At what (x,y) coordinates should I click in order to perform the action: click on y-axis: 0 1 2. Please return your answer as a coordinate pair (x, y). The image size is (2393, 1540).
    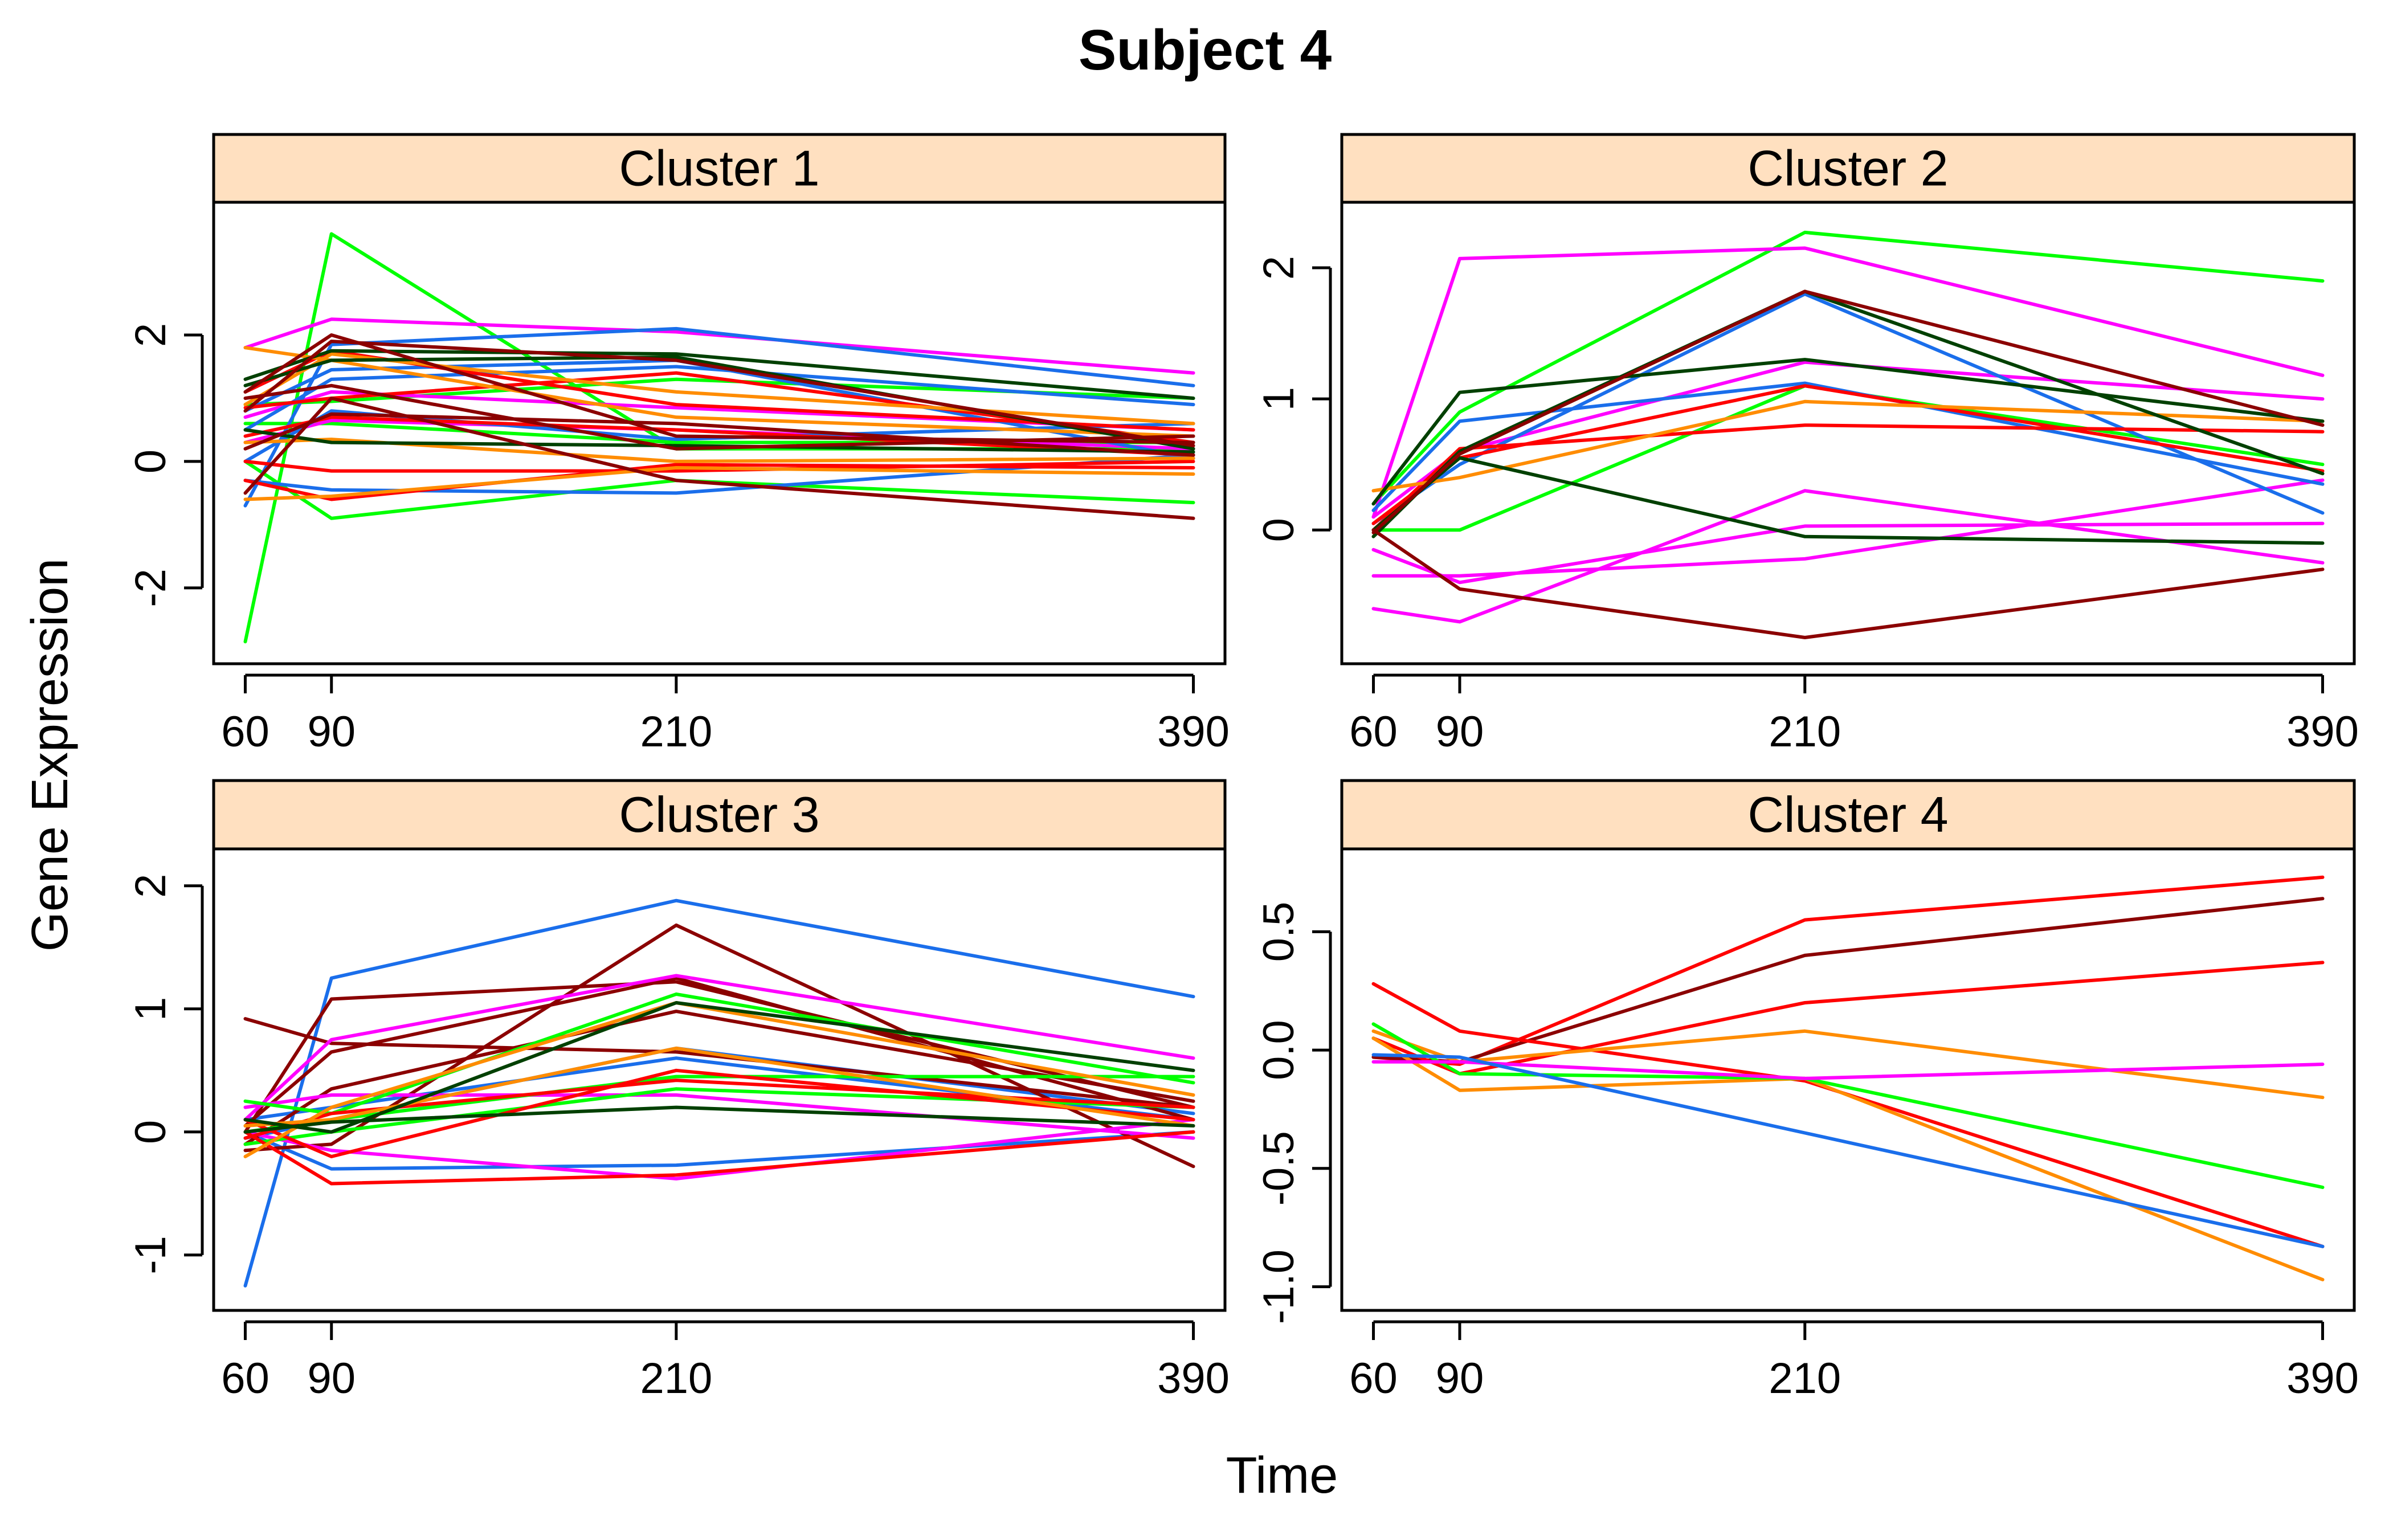
    Looking at the image, I should click on (1293, 399).